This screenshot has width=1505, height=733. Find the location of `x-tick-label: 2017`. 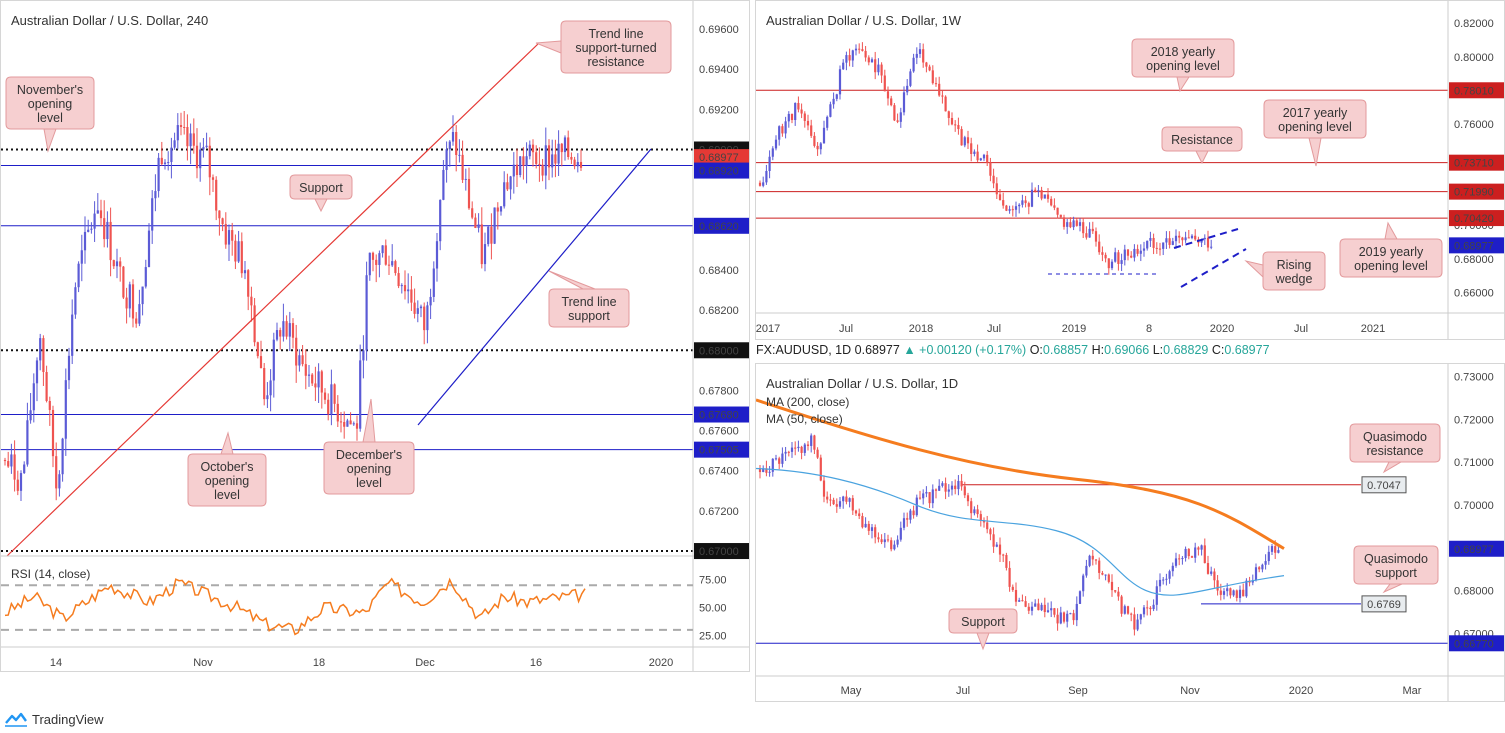

x-tick-label: 2017 is located at coordinates (768, 329).